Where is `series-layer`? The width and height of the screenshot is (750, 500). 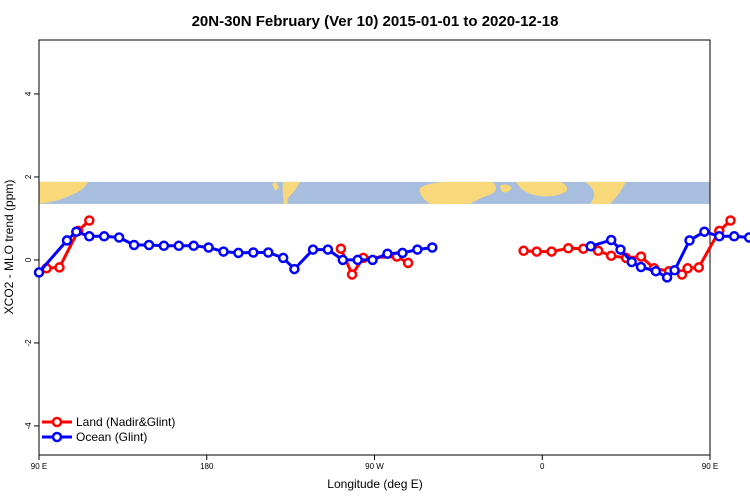 series-layer is located at coordinates (391, 249).